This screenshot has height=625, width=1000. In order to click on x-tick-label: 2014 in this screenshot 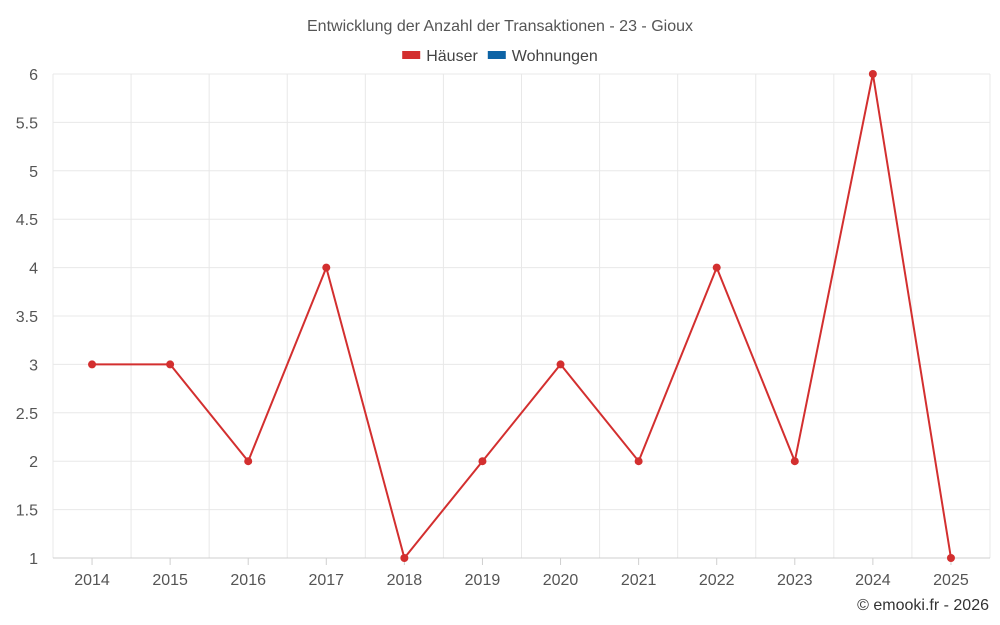, I will do `click(92, 580)`.